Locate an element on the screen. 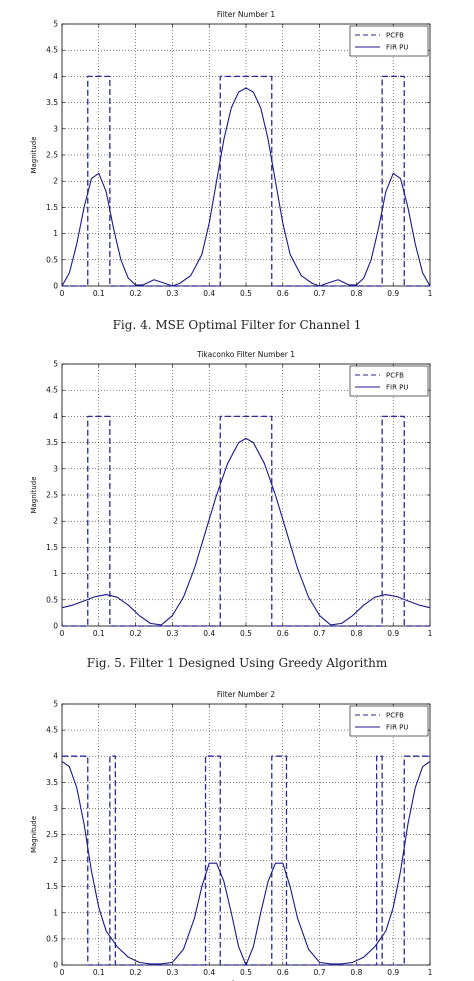 The height and width of the screenshot is (981, 474). chart-title: Tikaconko Filter Number 1 is located at coordinates (245, 354).